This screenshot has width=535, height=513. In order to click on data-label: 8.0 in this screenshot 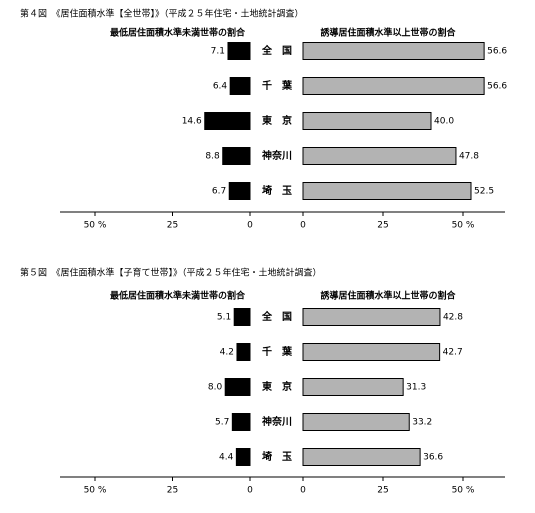, I will do `click(215, 388)`.